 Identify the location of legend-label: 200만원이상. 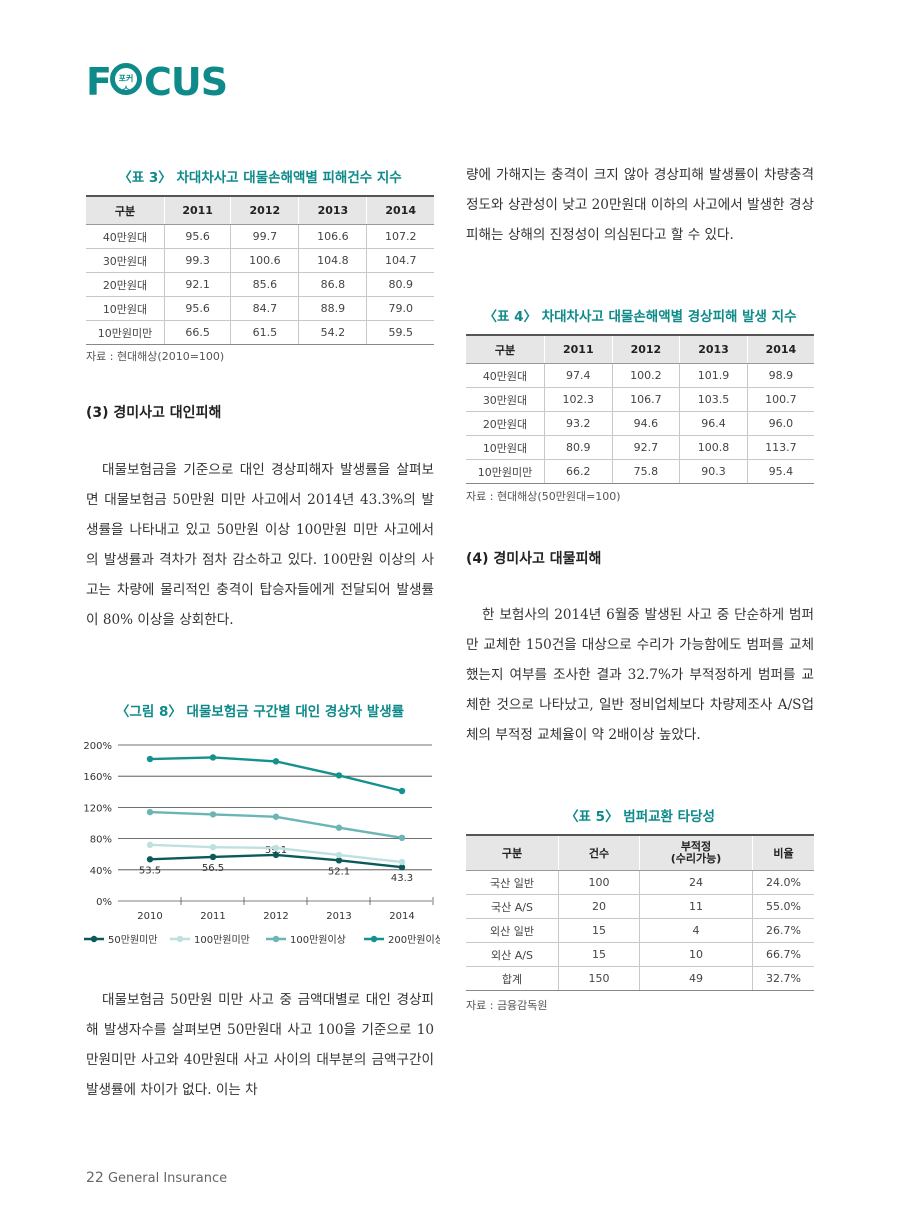
(414, 940).